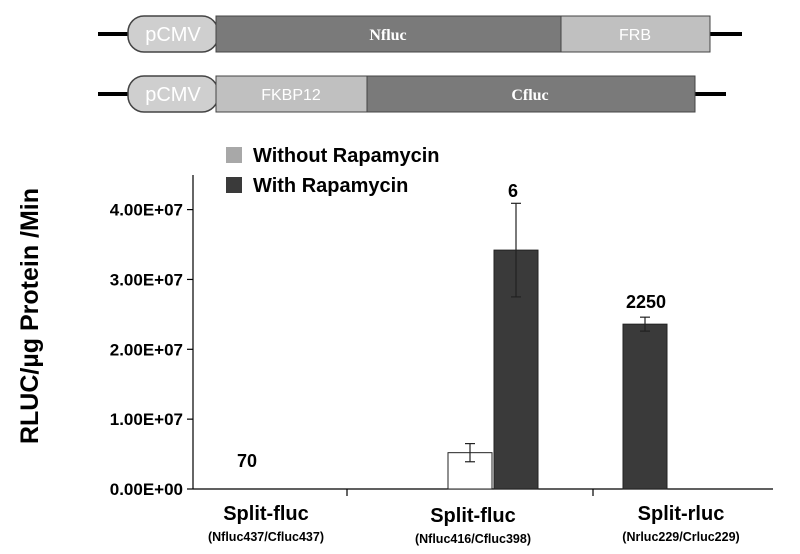 The width and height of the screenshot is (800, 554). I want to click on y-tick-label: 4.00E+07, so click(146, 210).